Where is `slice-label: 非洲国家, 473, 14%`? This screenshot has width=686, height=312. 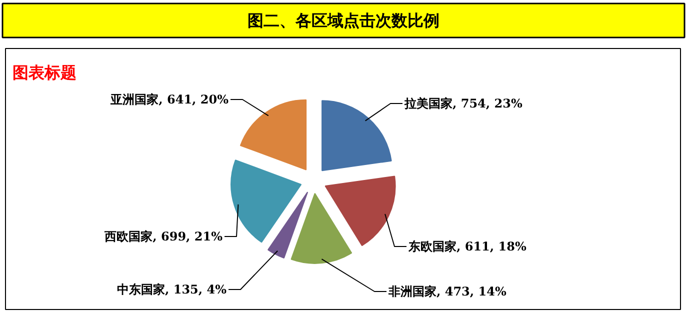
slice-label: 非洲国家, 473, 14% is located at coordinates (447, 291).